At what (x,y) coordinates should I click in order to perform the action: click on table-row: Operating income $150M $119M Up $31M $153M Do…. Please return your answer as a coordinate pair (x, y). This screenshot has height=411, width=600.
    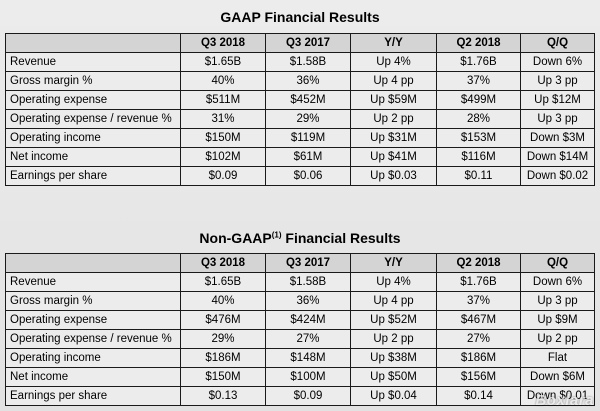
    Looking at the image, I should click on (300, 138).